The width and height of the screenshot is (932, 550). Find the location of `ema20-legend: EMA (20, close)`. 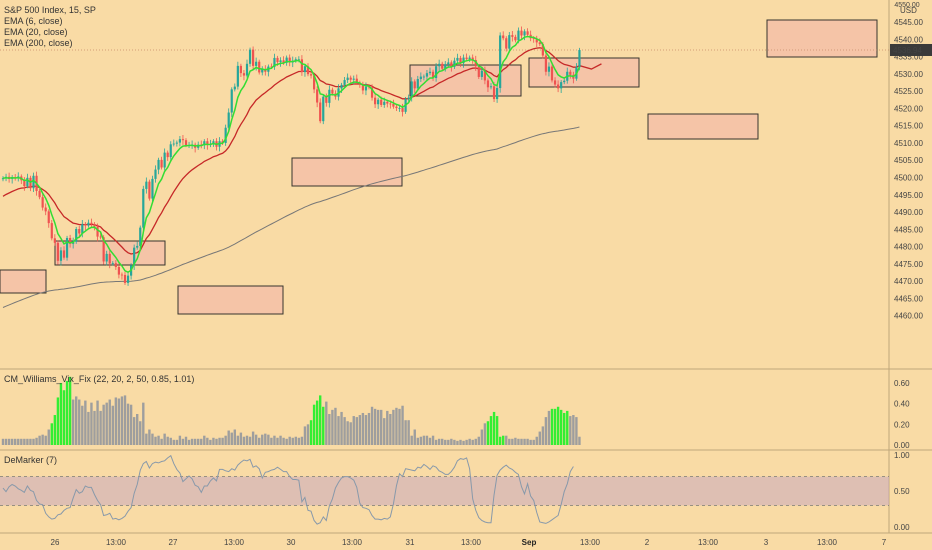

ema20-legend: EMA (20, close) is located at coordinates (36, 32).